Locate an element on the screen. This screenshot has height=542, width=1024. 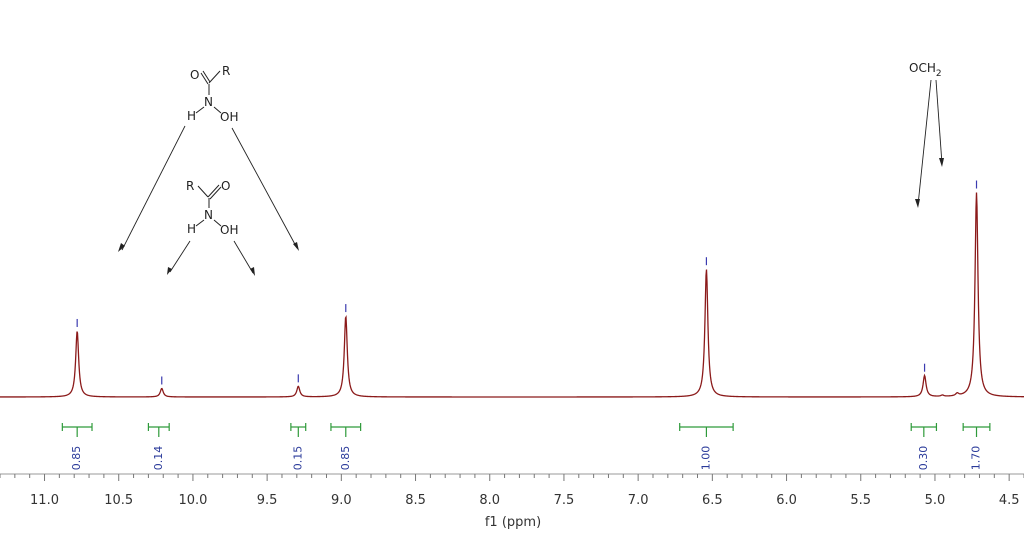
integral-0: 0.85 is located at coordinates (77, 447).